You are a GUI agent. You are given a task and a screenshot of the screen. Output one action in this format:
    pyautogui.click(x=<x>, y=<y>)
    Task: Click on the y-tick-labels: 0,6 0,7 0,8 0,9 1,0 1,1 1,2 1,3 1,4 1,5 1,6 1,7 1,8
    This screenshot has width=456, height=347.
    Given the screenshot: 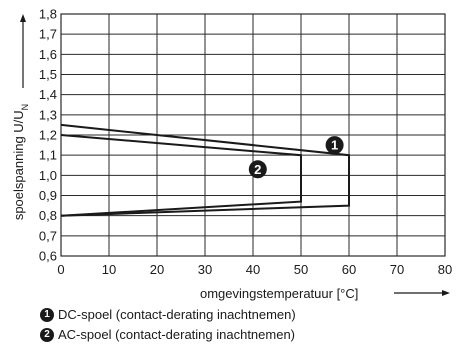 What is the action you would take?
    pyautogui.click(x=48, y=135)
    